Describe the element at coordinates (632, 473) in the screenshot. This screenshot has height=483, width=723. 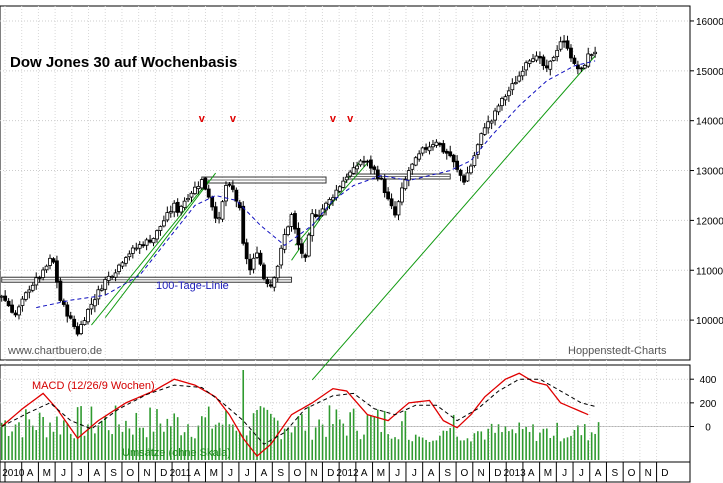
I see `month-label: O` at that location.